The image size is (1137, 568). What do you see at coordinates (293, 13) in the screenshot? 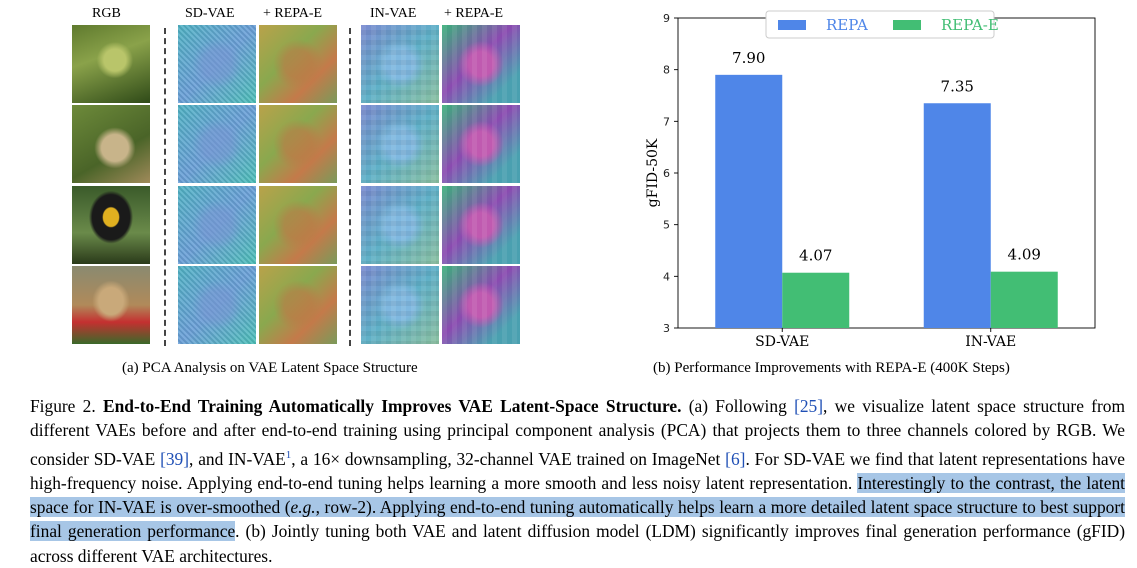
I see `column-header-sd-vae-repa-e: + REPA-E` at bounding box center [293, 13].